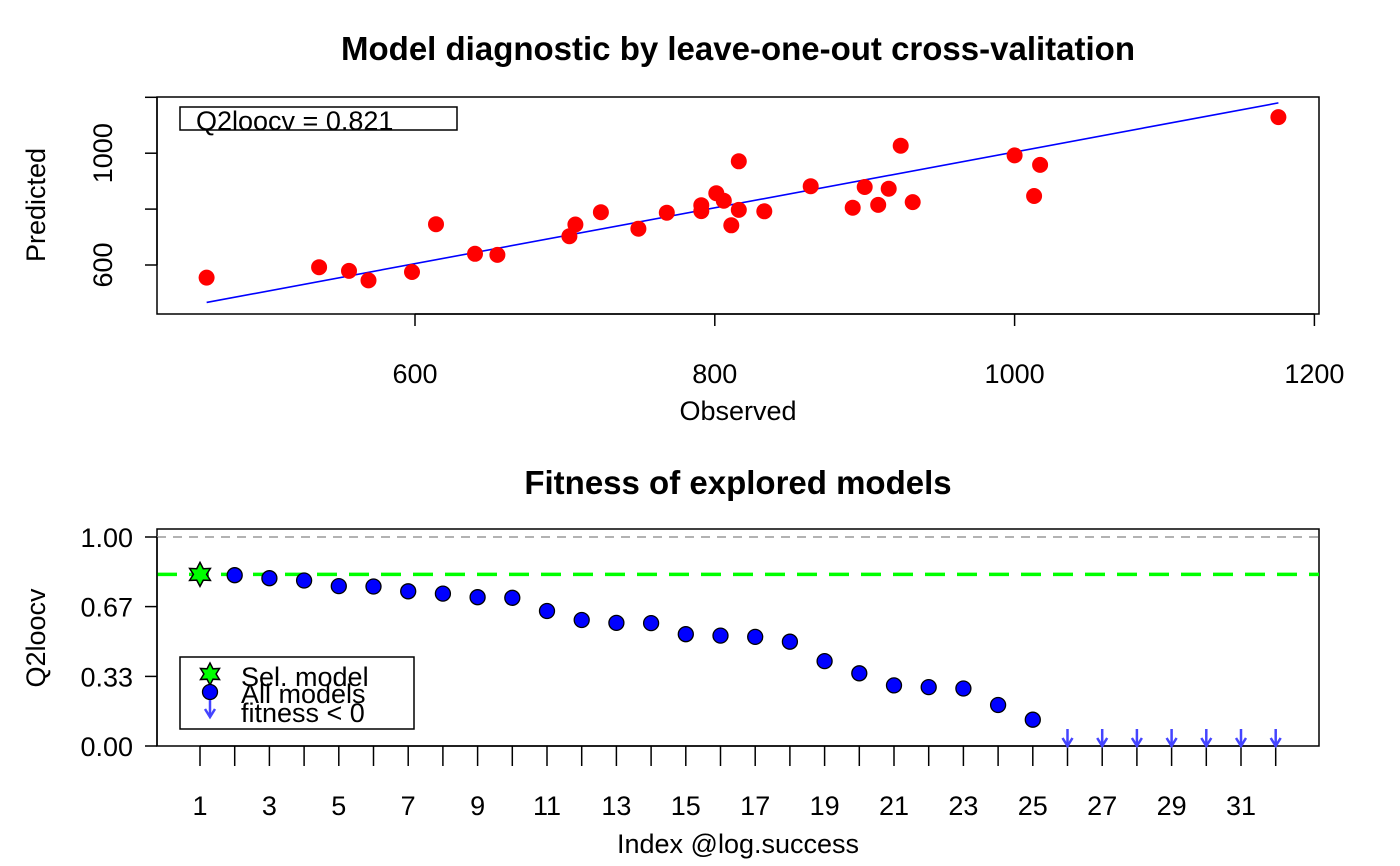 The width and height of the screenshot is (1400, 866). Describe the element at coordinates (825, 806) in the screenshot. I see `x-tick-label: 19` at that location.